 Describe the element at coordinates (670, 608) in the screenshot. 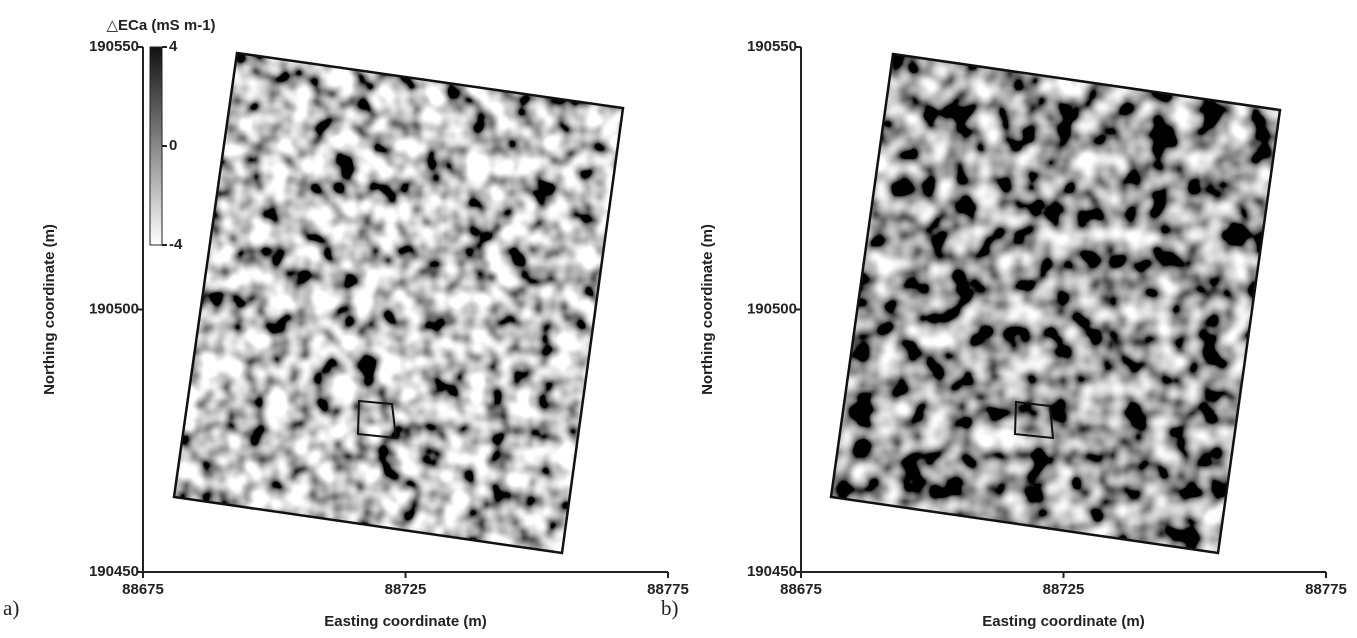

I see `panel-label: b)` at that location.